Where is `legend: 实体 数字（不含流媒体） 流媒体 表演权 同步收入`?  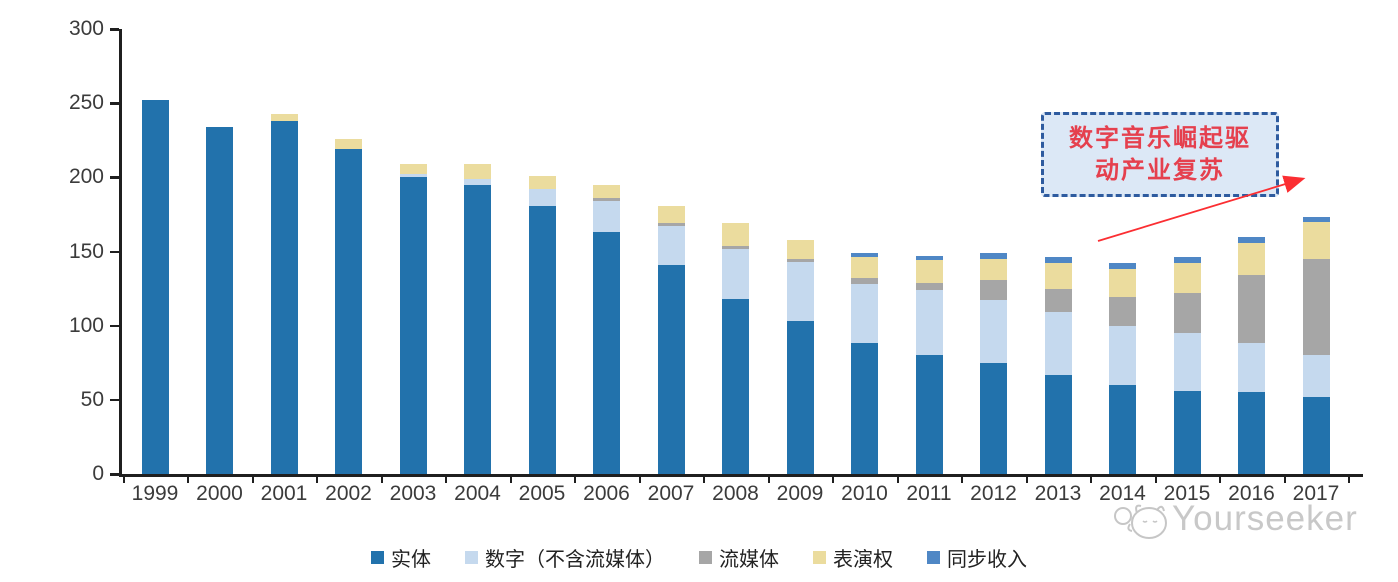
legend: 实体 数字（不含流媒体） 流媒体 表演权 同步收入 is located at coordinates (699, 557).